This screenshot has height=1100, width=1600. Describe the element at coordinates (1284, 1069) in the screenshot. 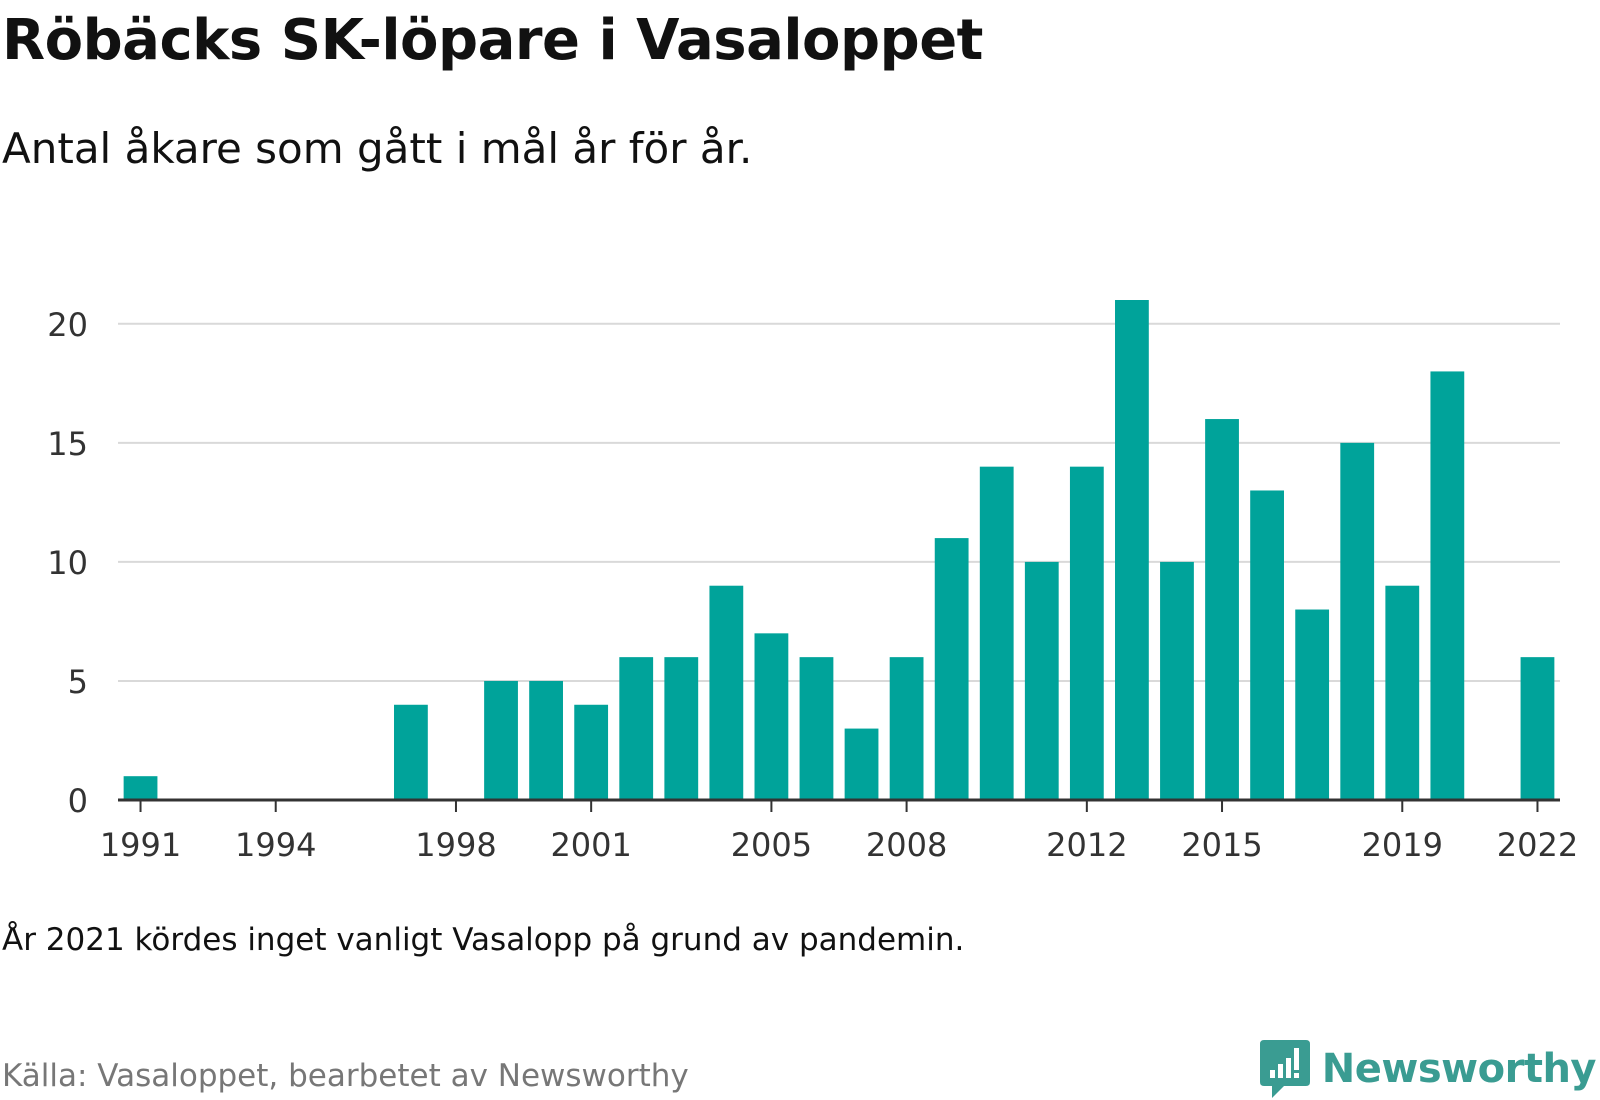

I see `newsworthy-logo-icon` at that location.